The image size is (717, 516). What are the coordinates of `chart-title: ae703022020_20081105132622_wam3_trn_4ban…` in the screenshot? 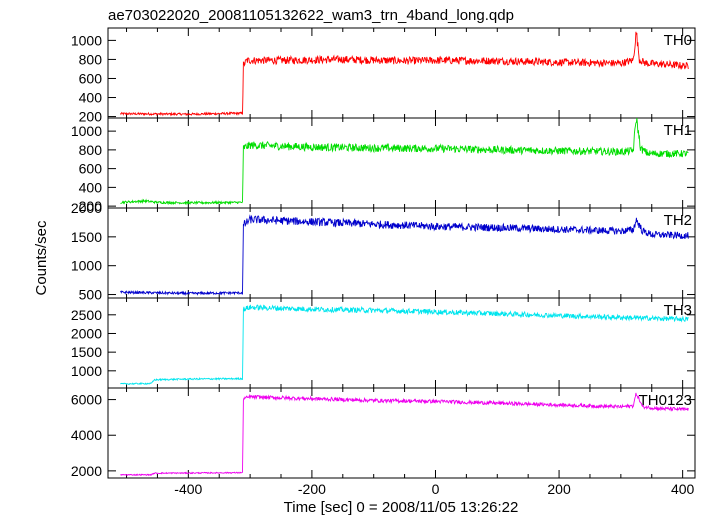 It's located at (311, 15).